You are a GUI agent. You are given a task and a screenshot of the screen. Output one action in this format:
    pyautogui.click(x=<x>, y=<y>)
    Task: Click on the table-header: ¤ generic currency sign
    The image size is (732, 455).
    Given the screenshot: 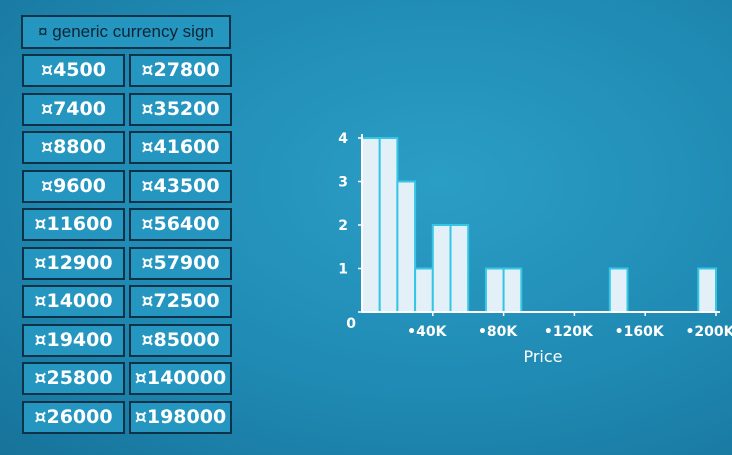 What is the action you would take?
    pyautogui.click(x=126, y=32)
    